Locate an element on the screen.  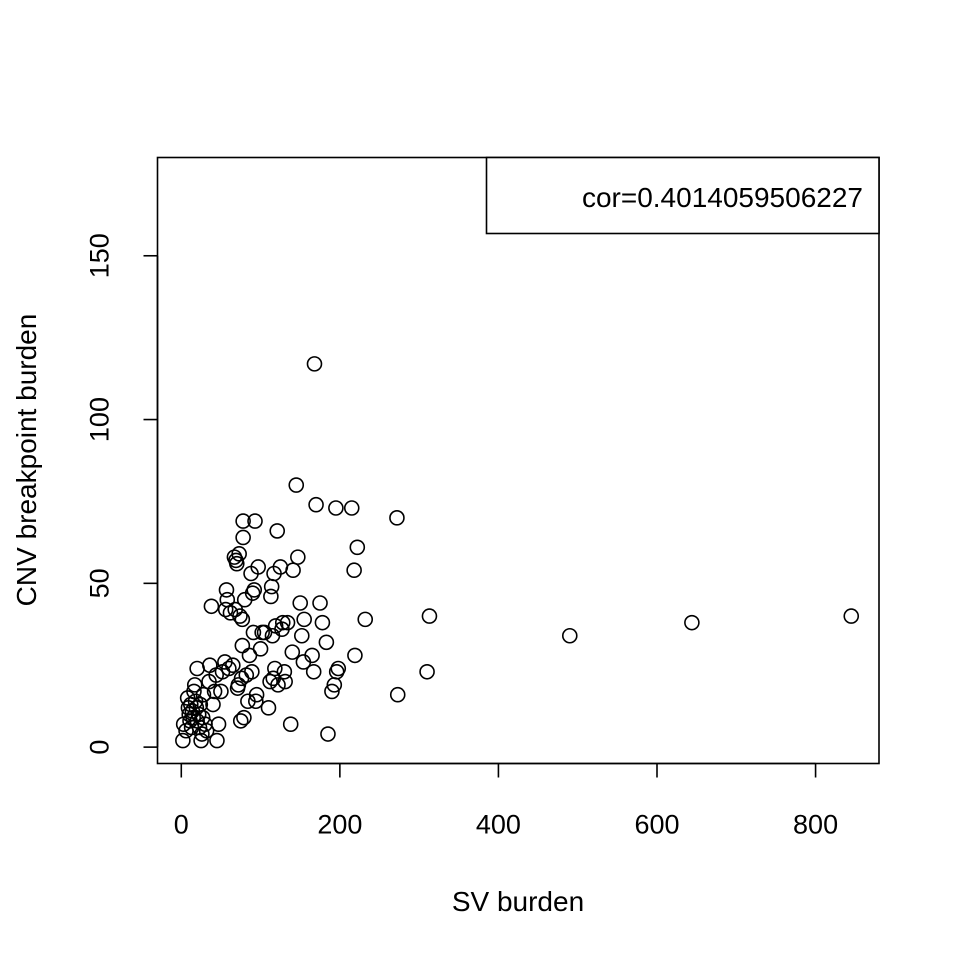
y-tick-label: 150 is located at coordinates (100, 255).